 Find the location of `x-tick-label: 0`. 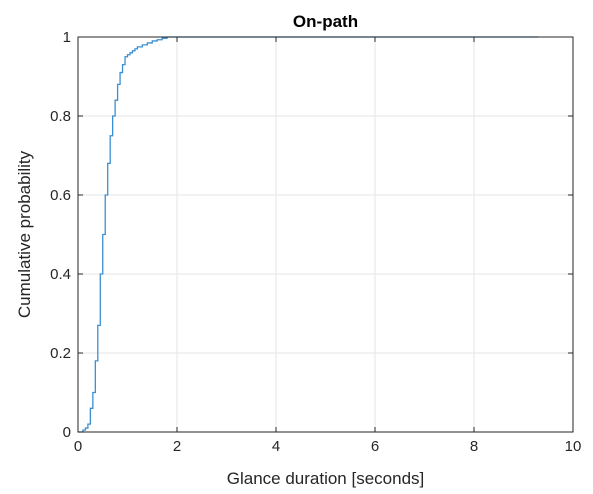

x-tick-label: 0 is located at coordinates (78, 446).